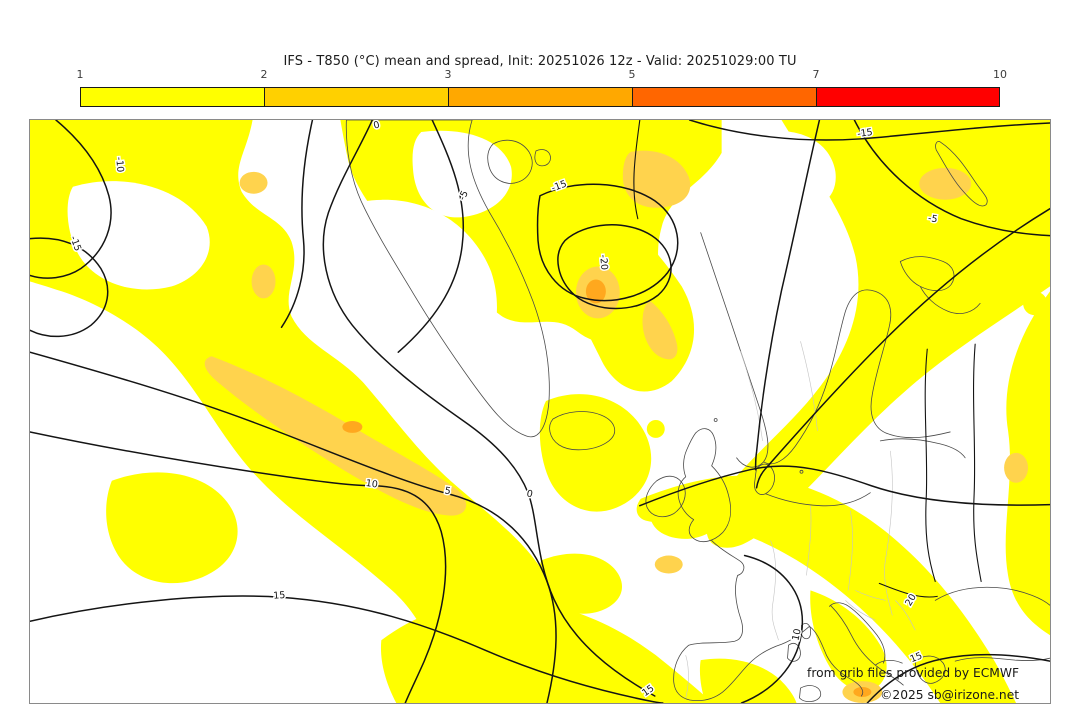 Image resolution: width=1080 pixels, height=718 pixels. Describe the element at coordinates (816, 74) in the screenshot. I see `colorbar-tick: 7` at that location.